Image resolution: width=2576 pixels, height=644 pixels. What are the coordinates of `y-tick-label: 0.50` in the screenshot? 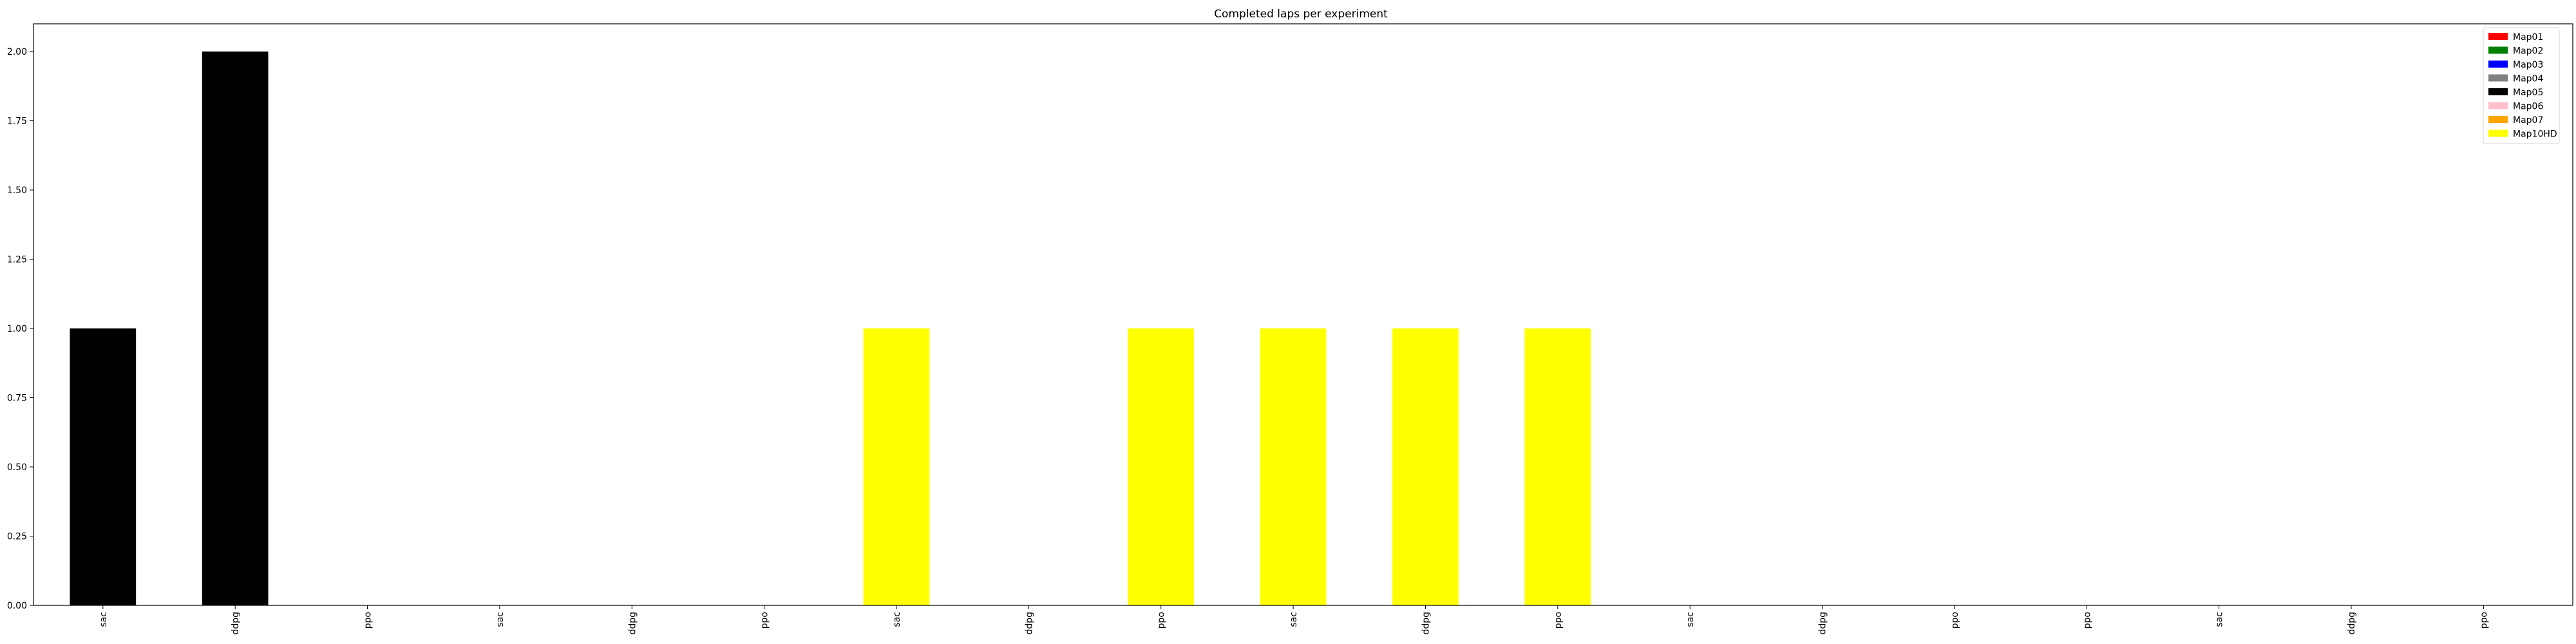 It's located at (17, 467).